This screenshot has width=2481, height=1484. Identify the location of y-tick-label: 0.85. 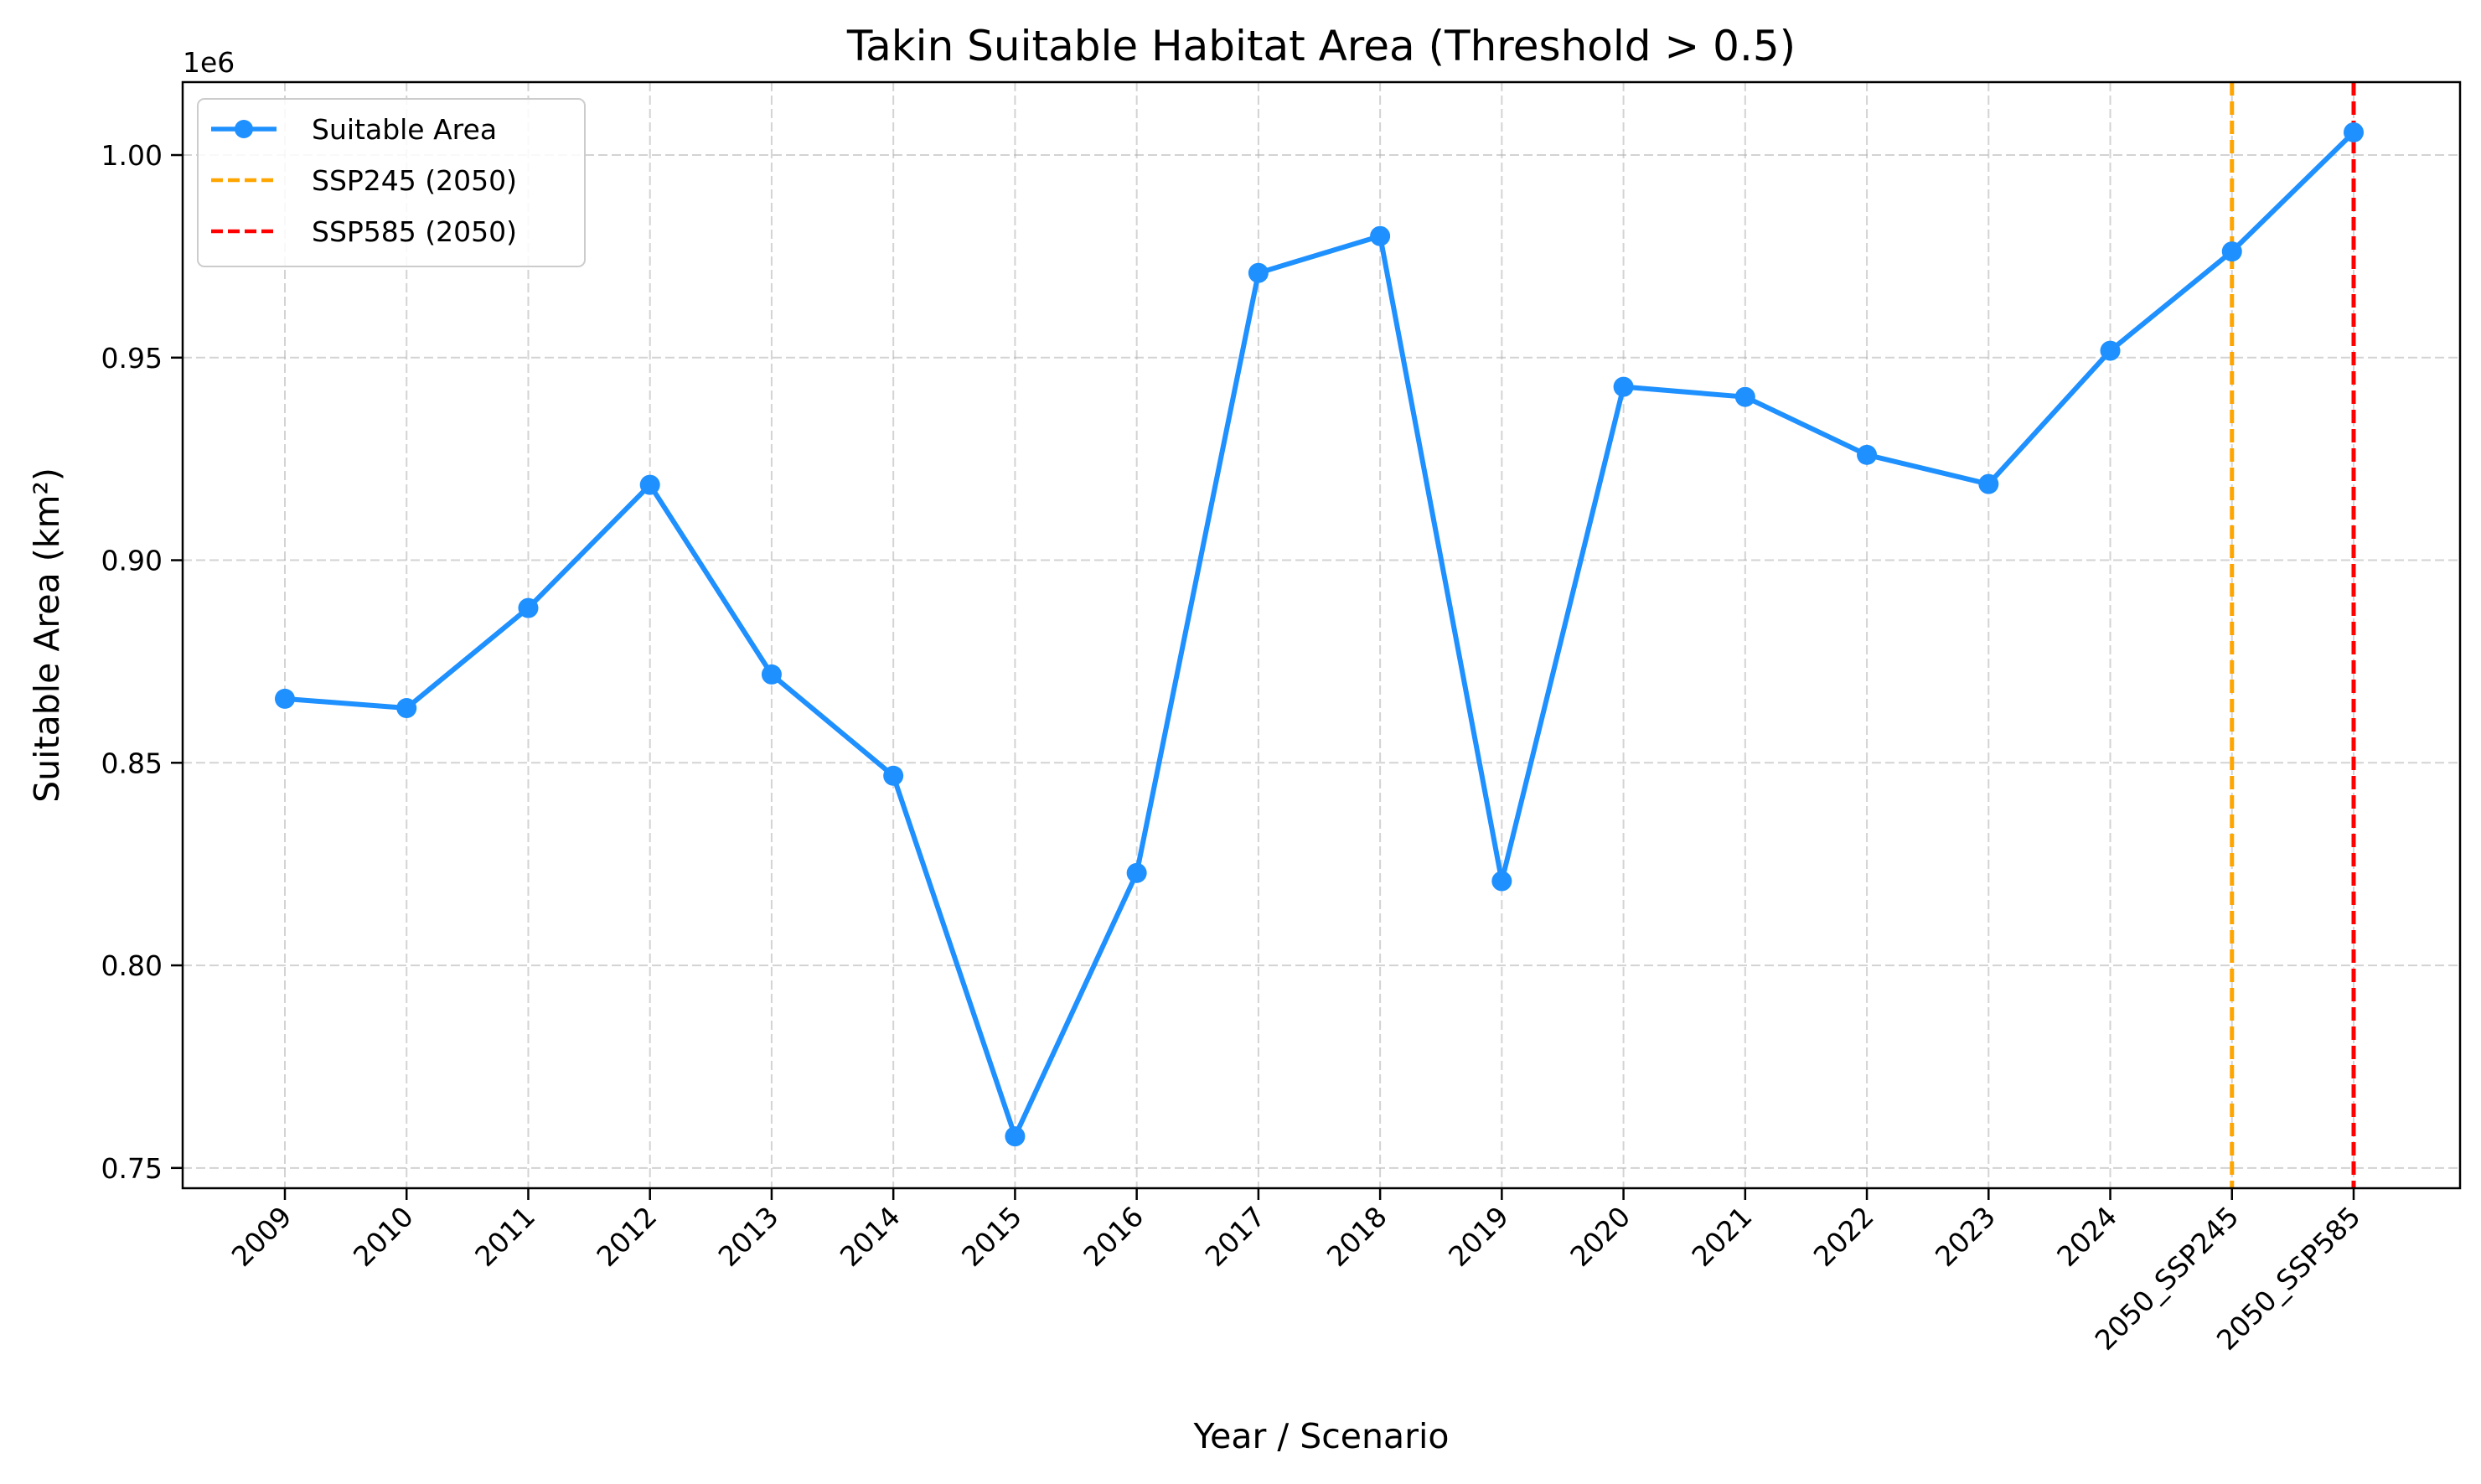
(132, 763).